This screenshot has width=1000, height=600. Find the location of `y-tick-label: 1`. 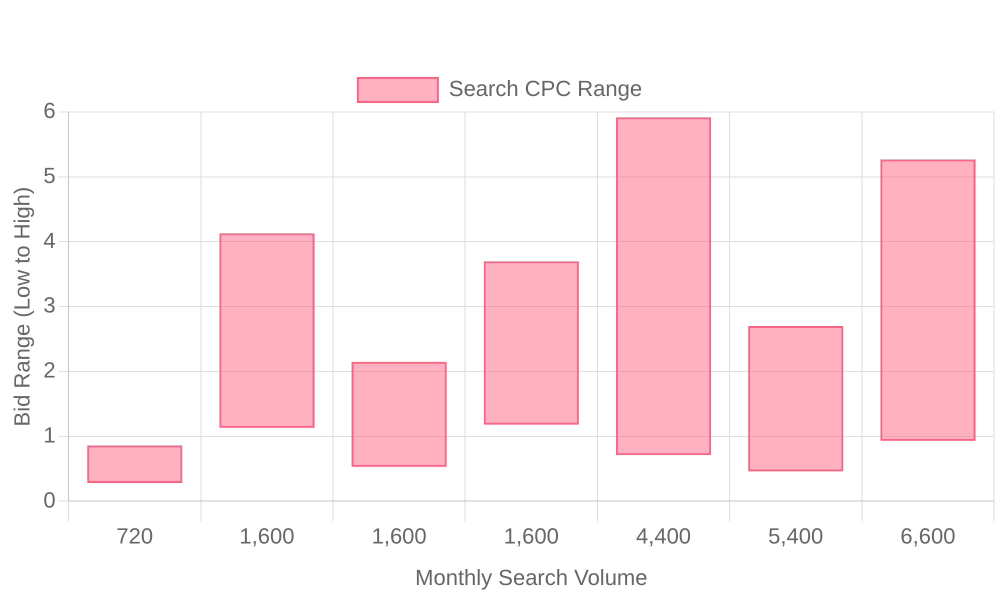

y-tick-label: 1 is located at coordinates (49, 435).